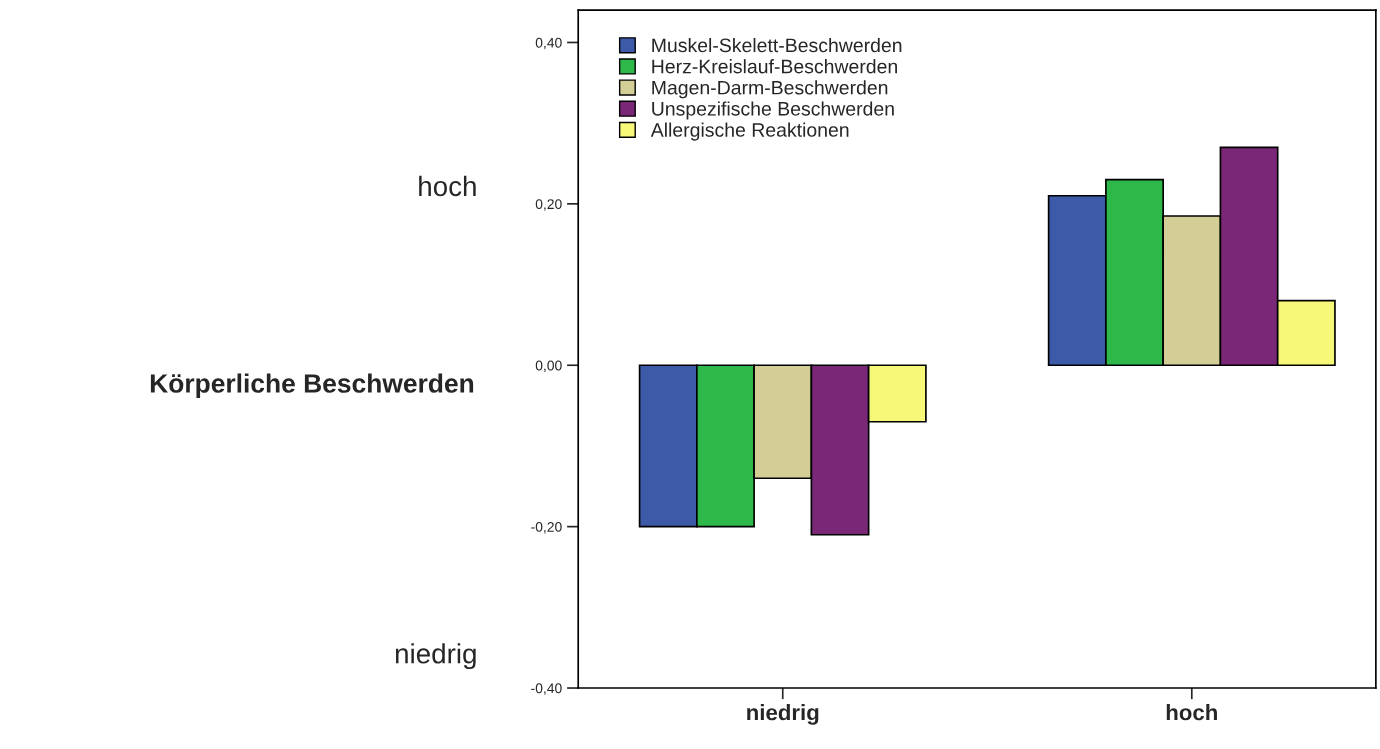 The image size is (1380, 749). Describe the element at coordinates (770, 89) in the screenshot. I see `legend-label: Magen-Darm-Beschwerden` at that location.